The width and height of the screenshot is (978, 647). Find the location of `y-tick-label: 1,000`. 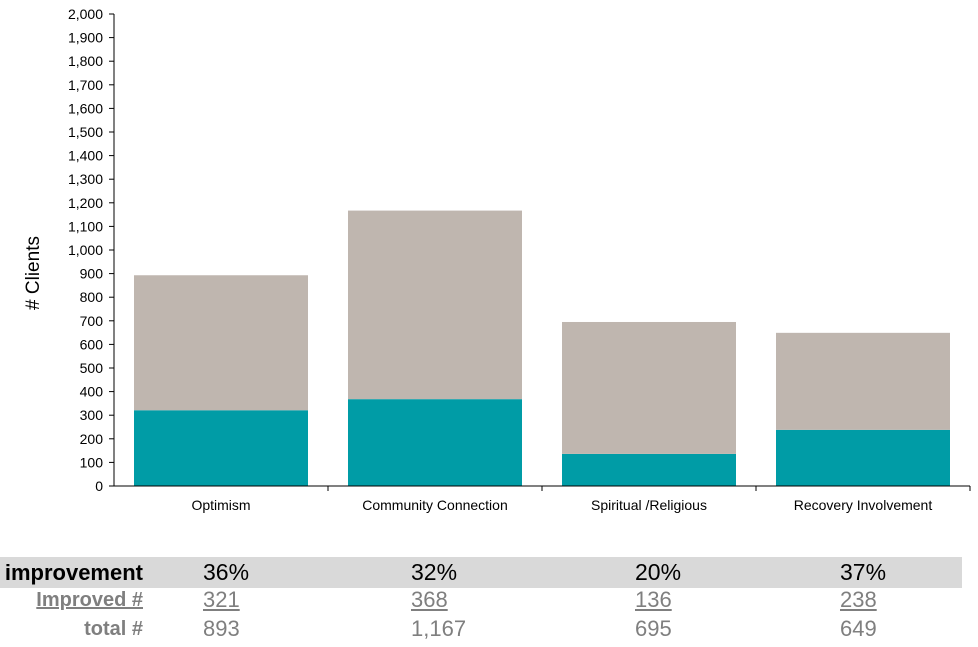

y-tick-label: 1,000 is located at coordinates (85, 250).